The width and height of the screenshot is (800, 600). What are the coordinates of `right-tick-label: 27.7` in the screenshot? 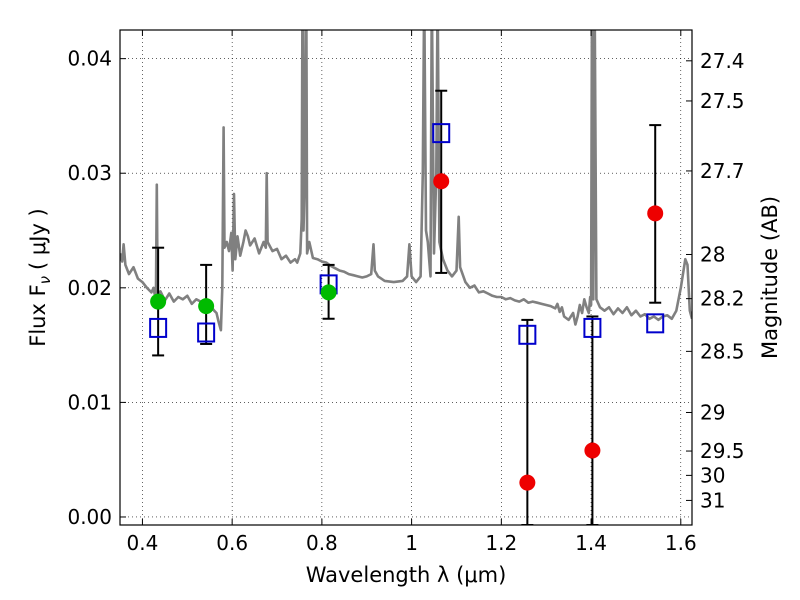 It's located at (722, 171).